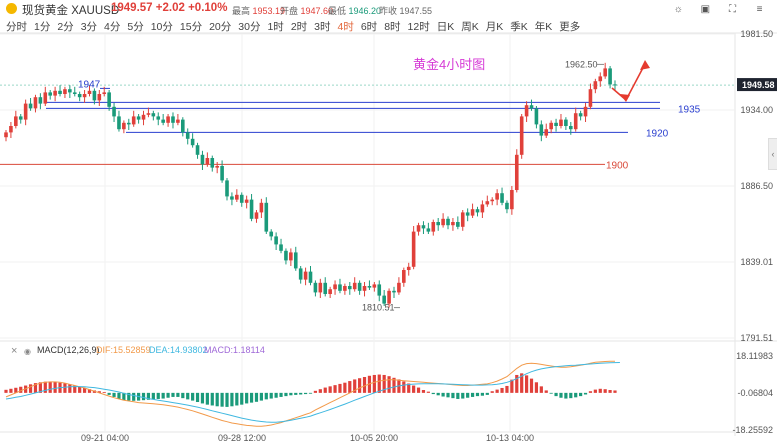  Describe the element at coordinates (470, 27) in the screenshot. I see `period-tab-18: 周K` at that location.